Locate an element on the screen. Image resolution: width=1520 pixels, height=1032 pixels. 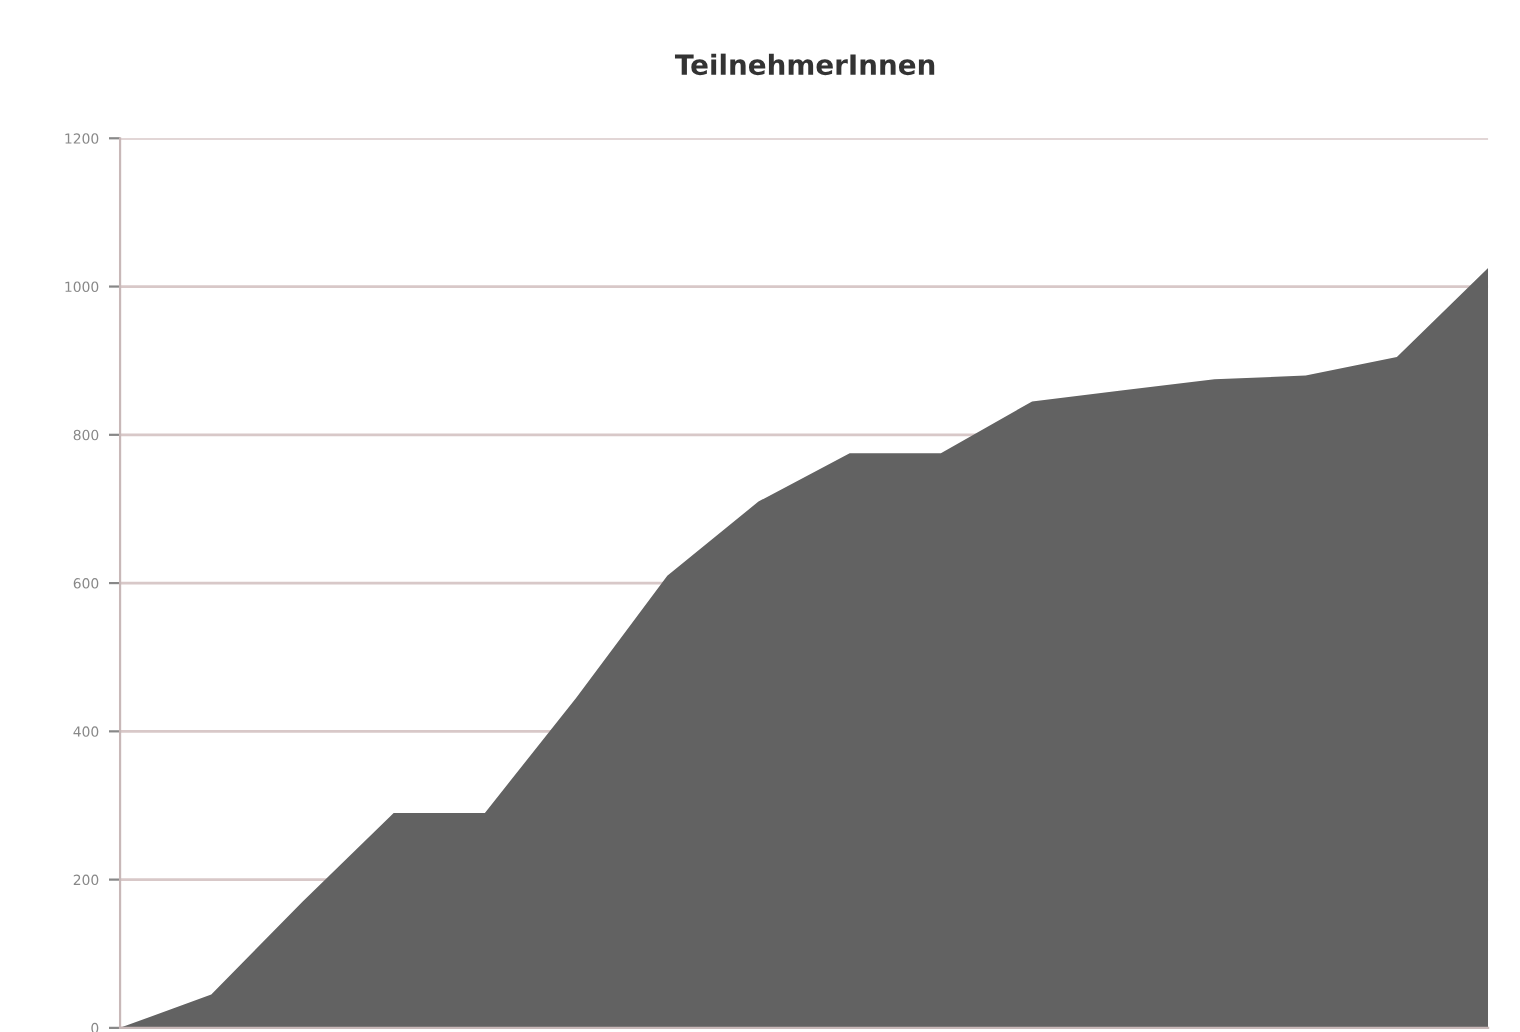
chart-title: TeilnehmerInnen is located at coordinates (804, 64).